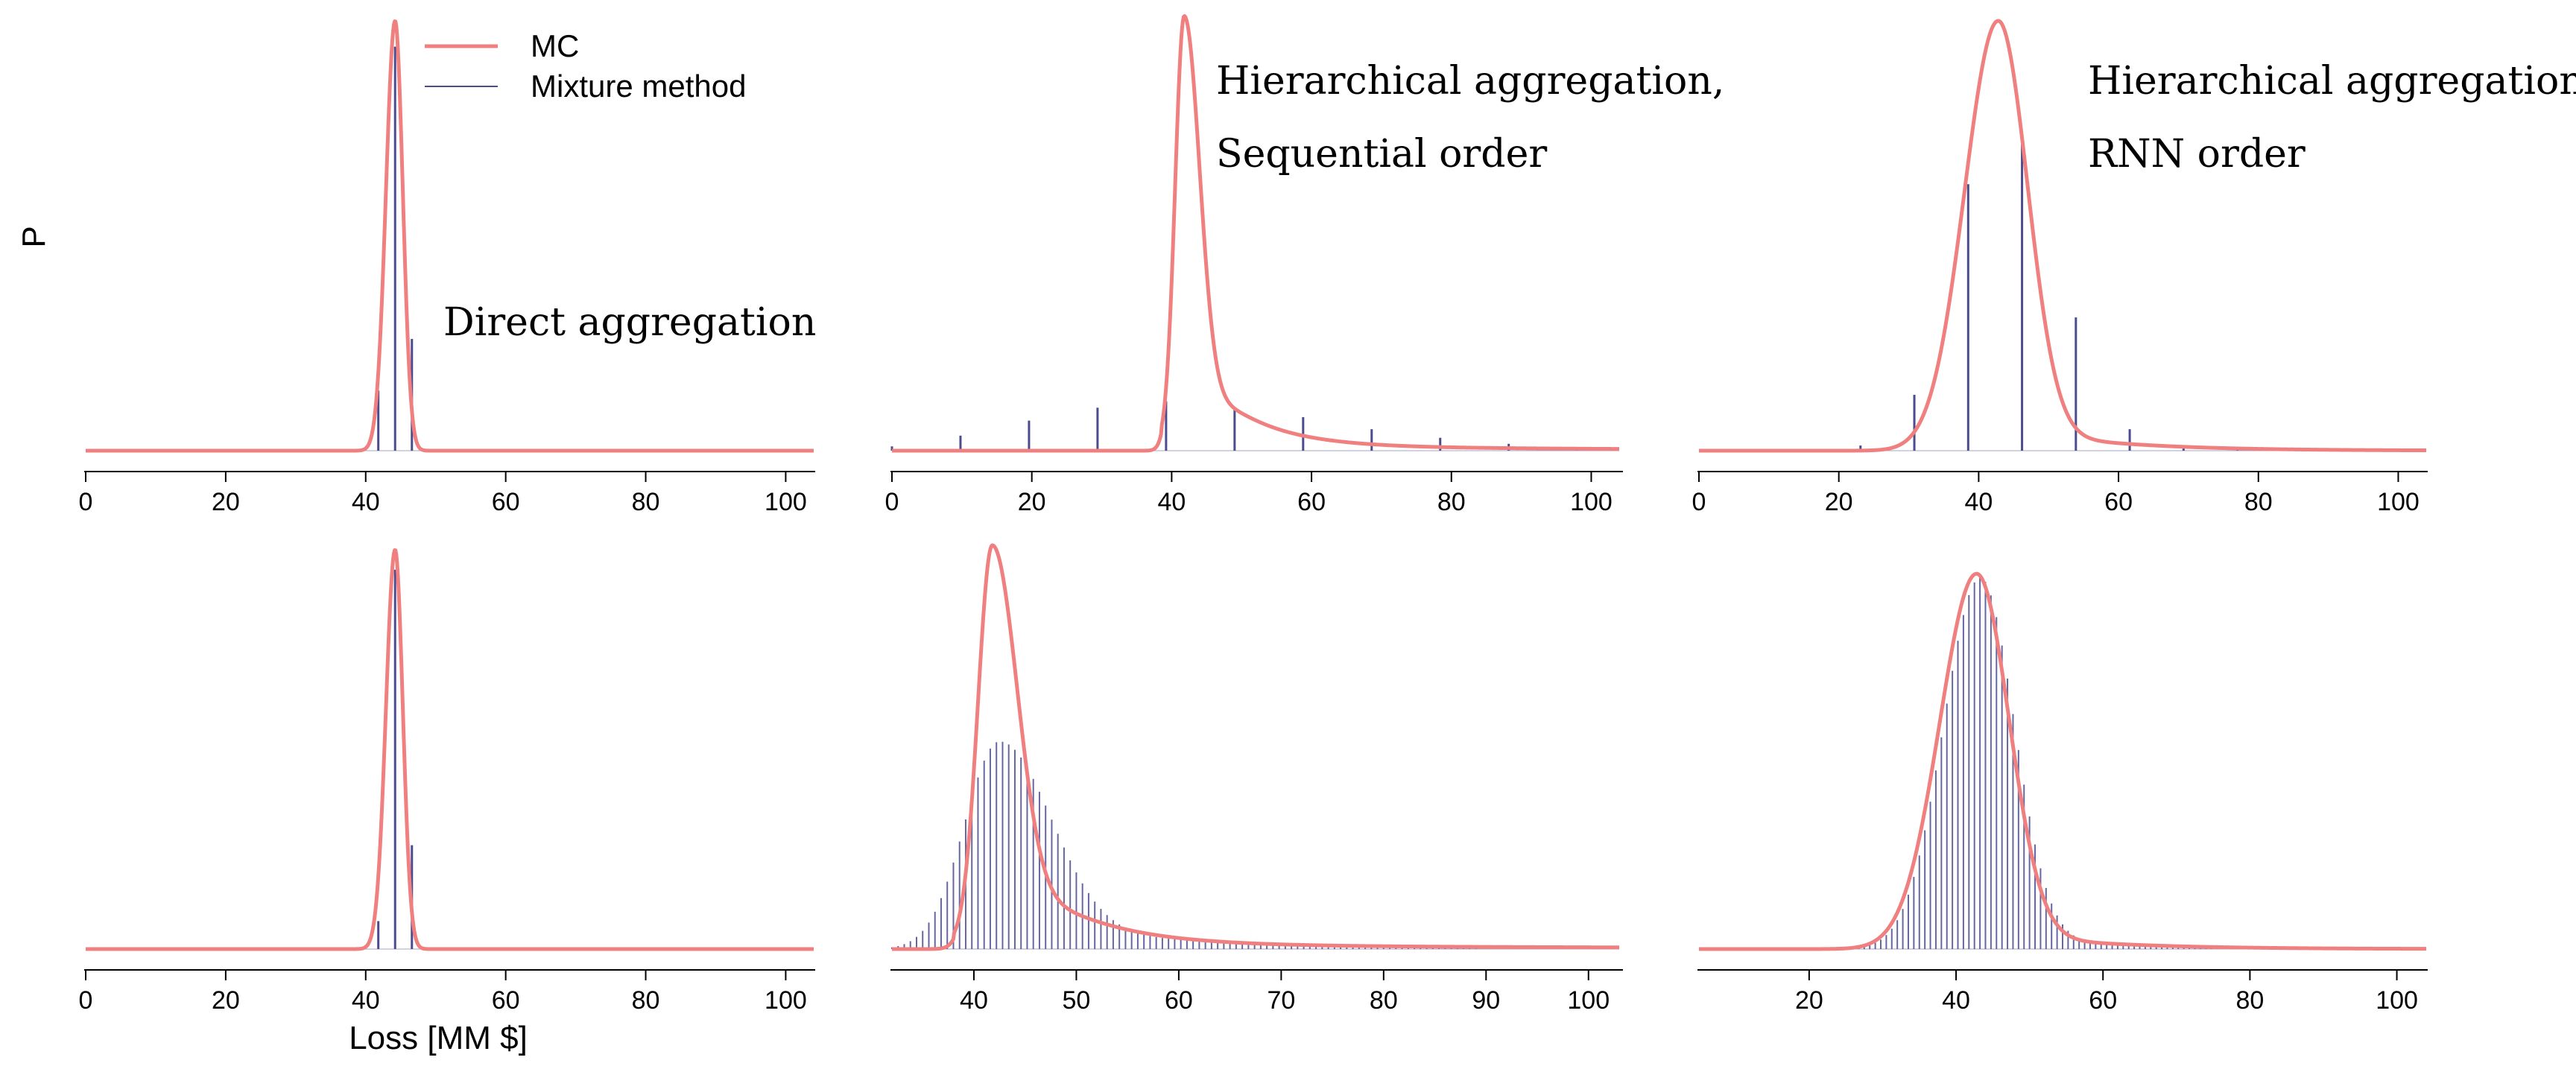 This screenshot has width=2576, height=1066. Describe the element at coordinates (555, 45) in the screenshot. I see `legend-mc-label: MC` at that location.